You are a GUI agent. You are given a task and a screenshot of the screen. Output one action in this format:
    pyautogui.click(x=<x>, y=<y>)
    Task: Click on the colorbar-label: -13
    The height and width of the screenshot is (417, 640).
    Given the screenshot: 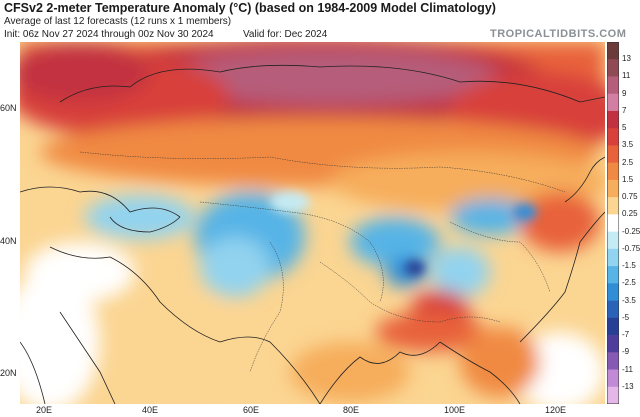 What is the action you would take?
    pyautogui.click(x=628, y=386)
    